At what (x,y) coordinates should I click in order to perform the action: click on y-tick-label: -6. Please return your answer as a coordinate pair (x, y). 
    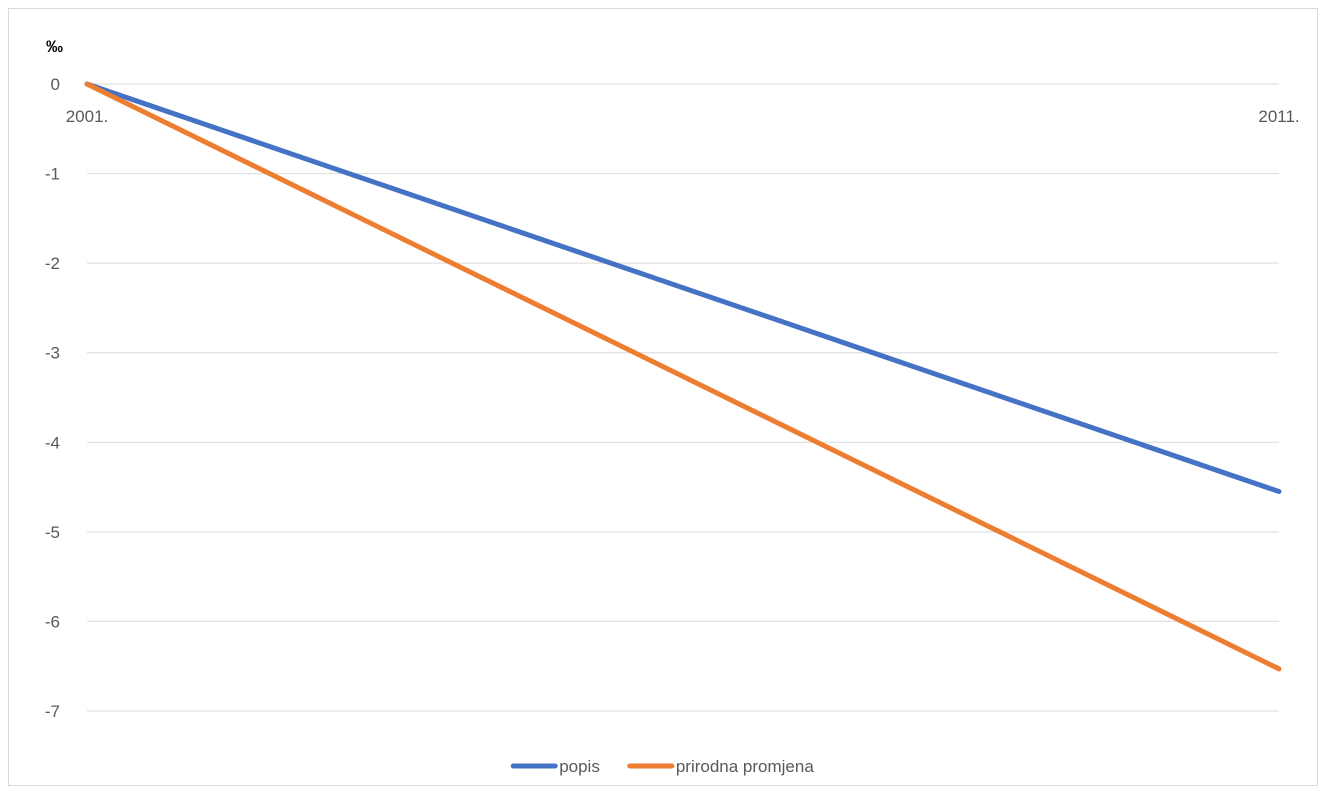
    Looking at the image, I should click on (52, 621).